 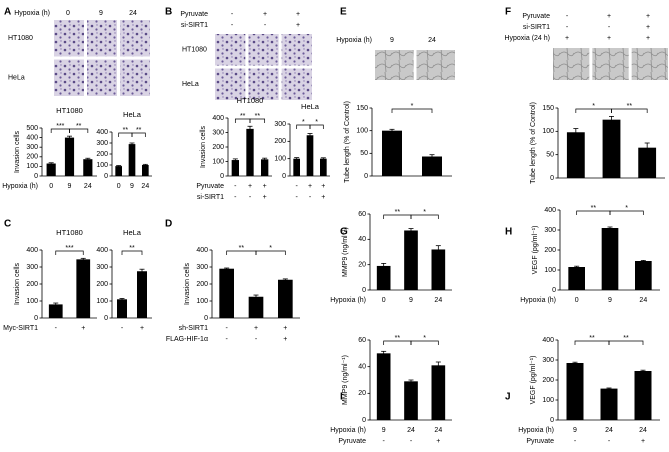 I want to click on header-value: 9, so click(x=101, y=13).